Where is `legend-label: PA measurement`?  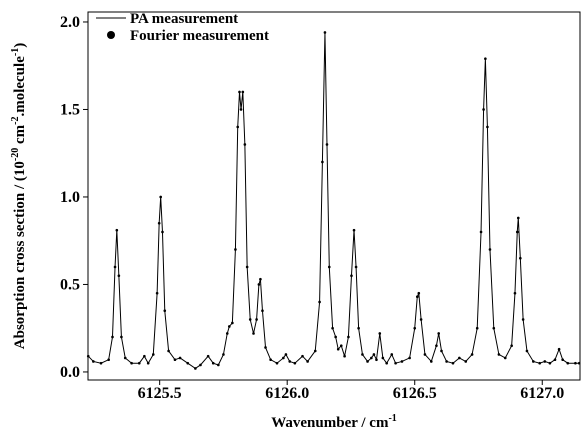
legend-label: PA measurement is located at coordinates (184, 19).